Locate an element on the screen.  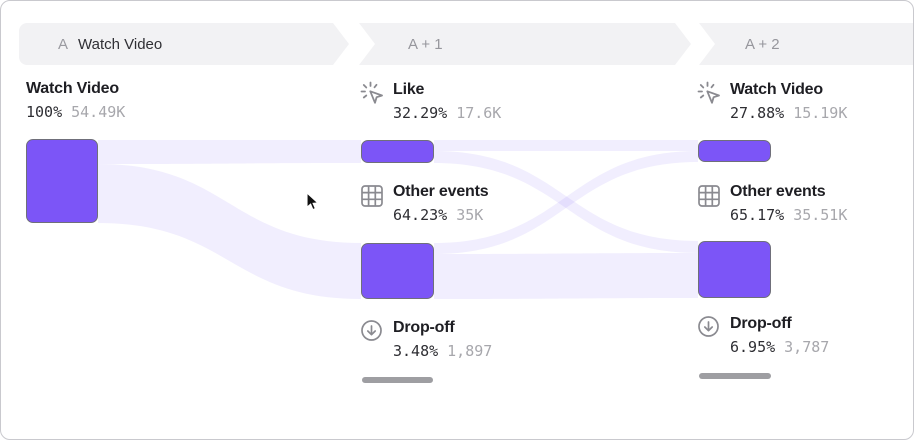
event-percent: 6.95% is located at coordinates (753, 347).